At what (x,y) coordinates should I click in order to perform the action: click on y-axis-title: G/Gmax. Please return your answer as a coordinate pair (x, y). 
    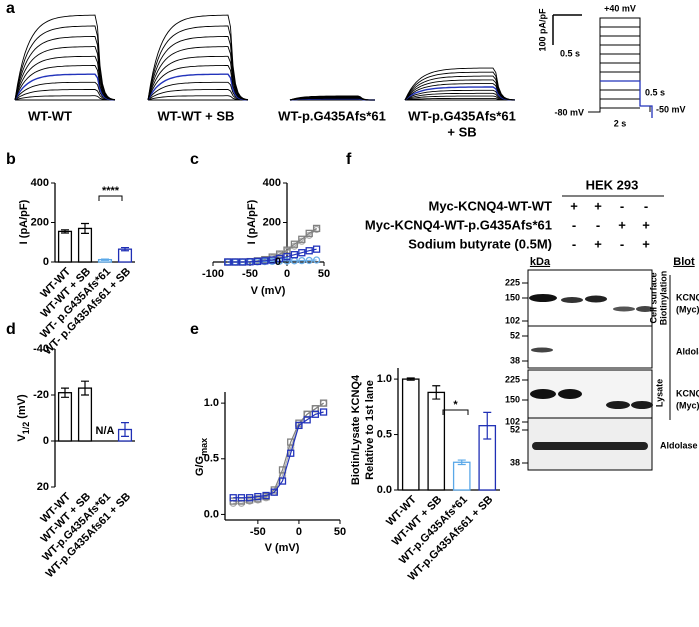
    Looking at the image, I should click on (201, 457).